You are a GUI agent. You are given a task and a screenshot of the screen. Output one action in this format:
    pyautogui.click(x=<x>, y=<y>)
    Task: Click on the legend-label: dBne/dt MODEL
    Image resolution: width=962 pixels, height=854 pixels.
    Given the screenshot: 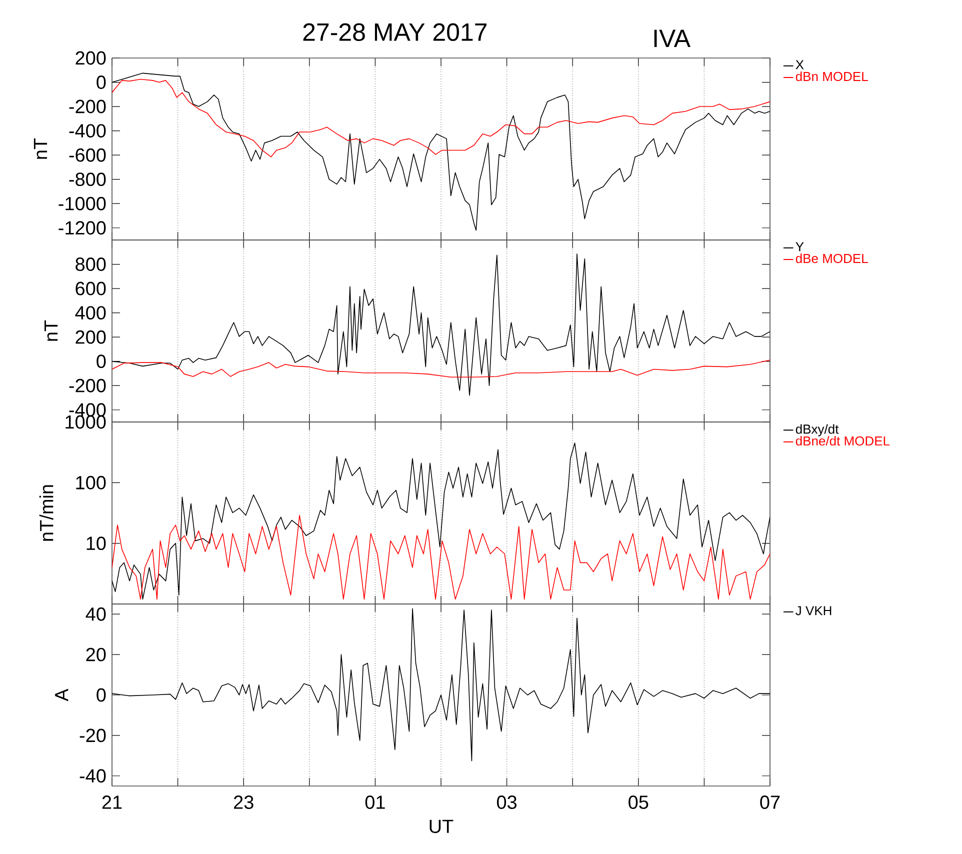 What is the action you would take?
    pyautogui.click(x=843, y=441)
    